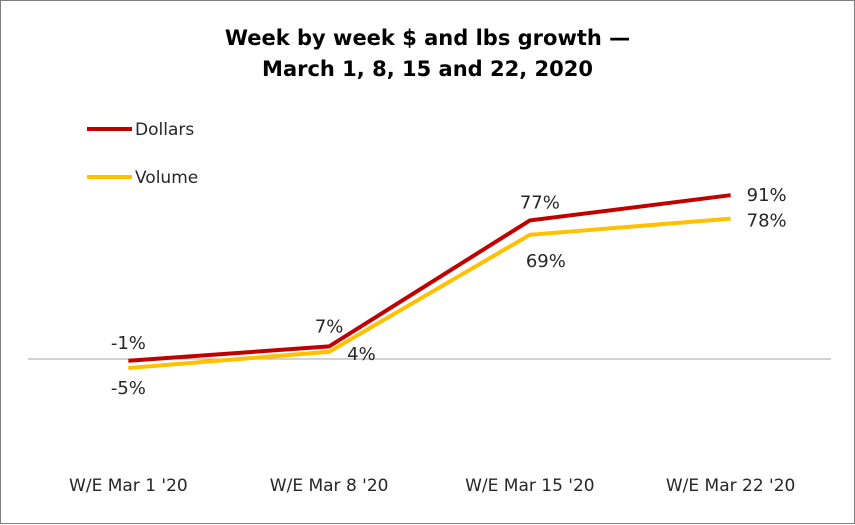 This screenshot has width=855, height=525. I want to click on data-label: -5%, so click(128, 388).